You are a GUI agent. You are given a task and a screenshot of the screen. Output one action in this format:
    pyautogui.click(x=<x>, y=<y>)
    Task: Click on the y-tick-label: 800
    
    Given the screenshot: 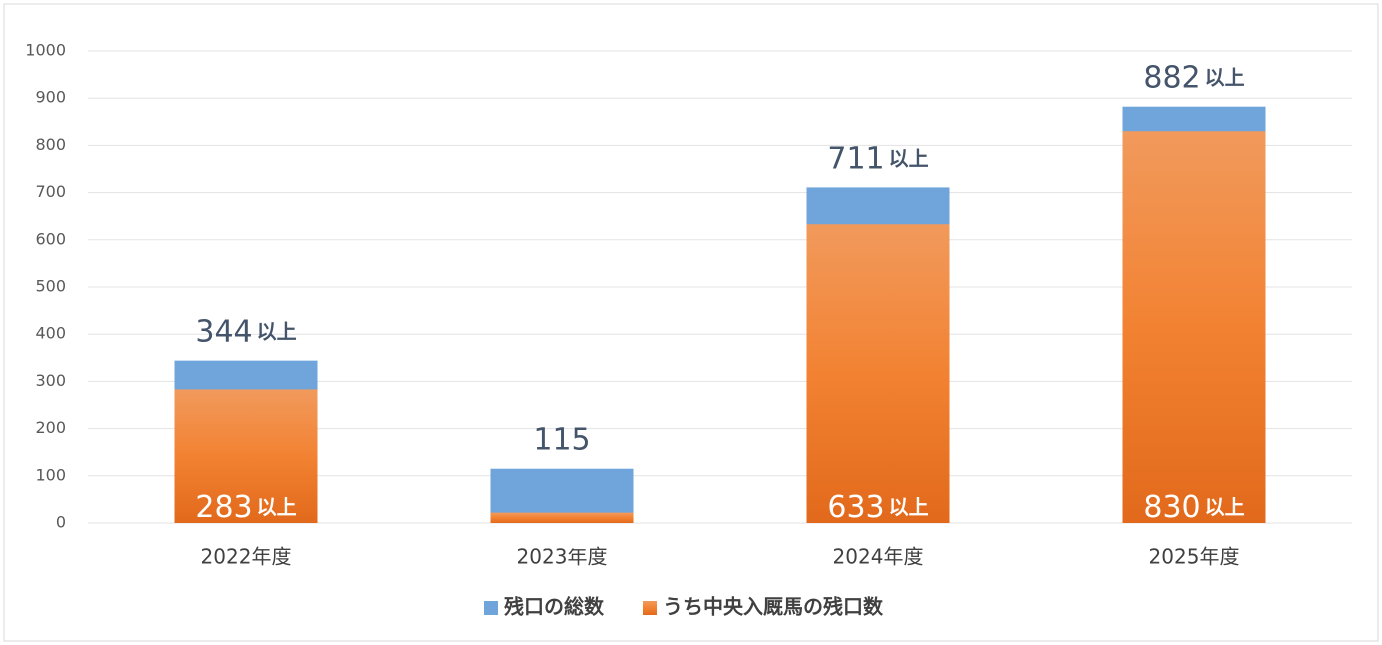 What is the action you would take?
    pyautogui.click(x=50, y=144)
    